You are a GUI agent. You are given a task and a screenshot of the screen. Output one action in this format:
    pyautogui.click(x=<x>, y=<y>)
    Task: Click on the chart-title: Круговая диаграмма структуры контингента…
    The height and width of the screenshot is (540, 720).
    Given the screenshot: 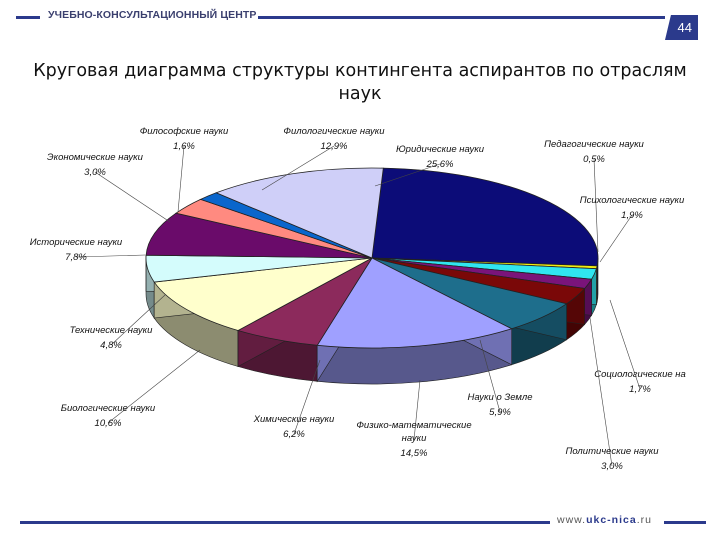 What is the action you would take?
    pyautogui.click(x=360, y=82)
    